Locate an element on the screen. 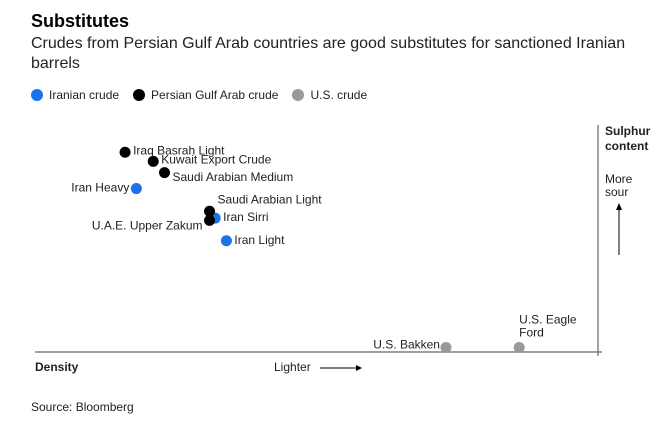 This screenshot has height=424, width=666. y-direction-label: More sour is located at coordinates (619, 185).